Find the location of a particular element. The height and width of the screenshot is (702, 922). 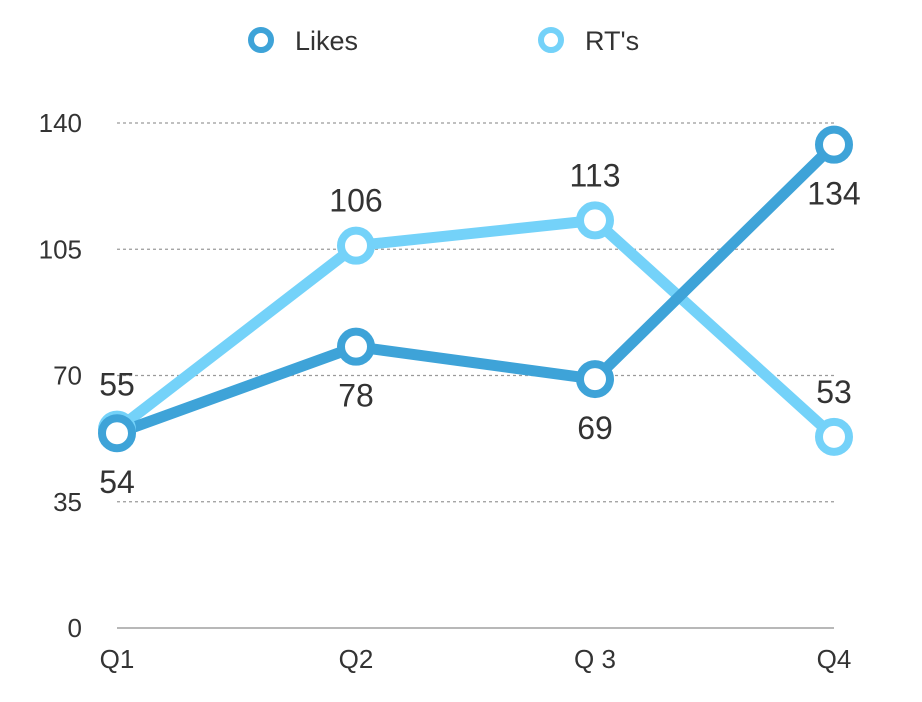

data-label-likes: 54 is located at coordinates (117, 482).